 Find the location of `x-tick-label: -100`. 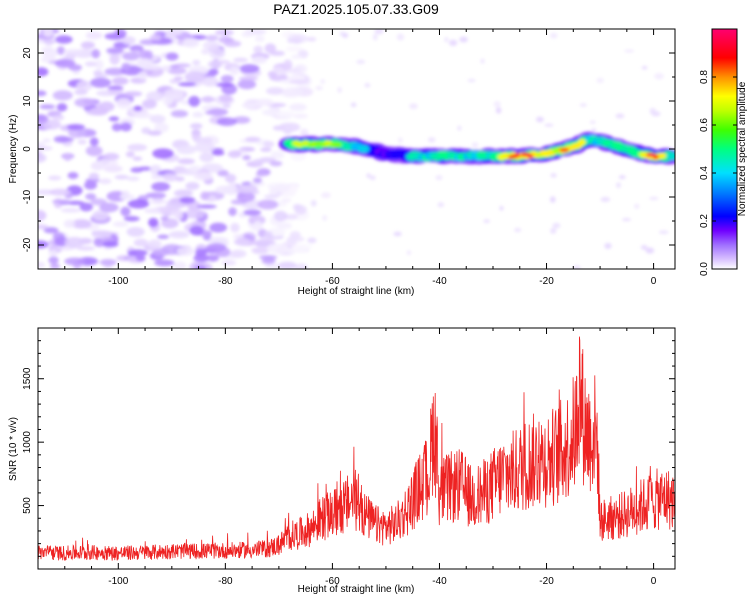

x-tick-label: -100 is located at coordinates (118, 281).